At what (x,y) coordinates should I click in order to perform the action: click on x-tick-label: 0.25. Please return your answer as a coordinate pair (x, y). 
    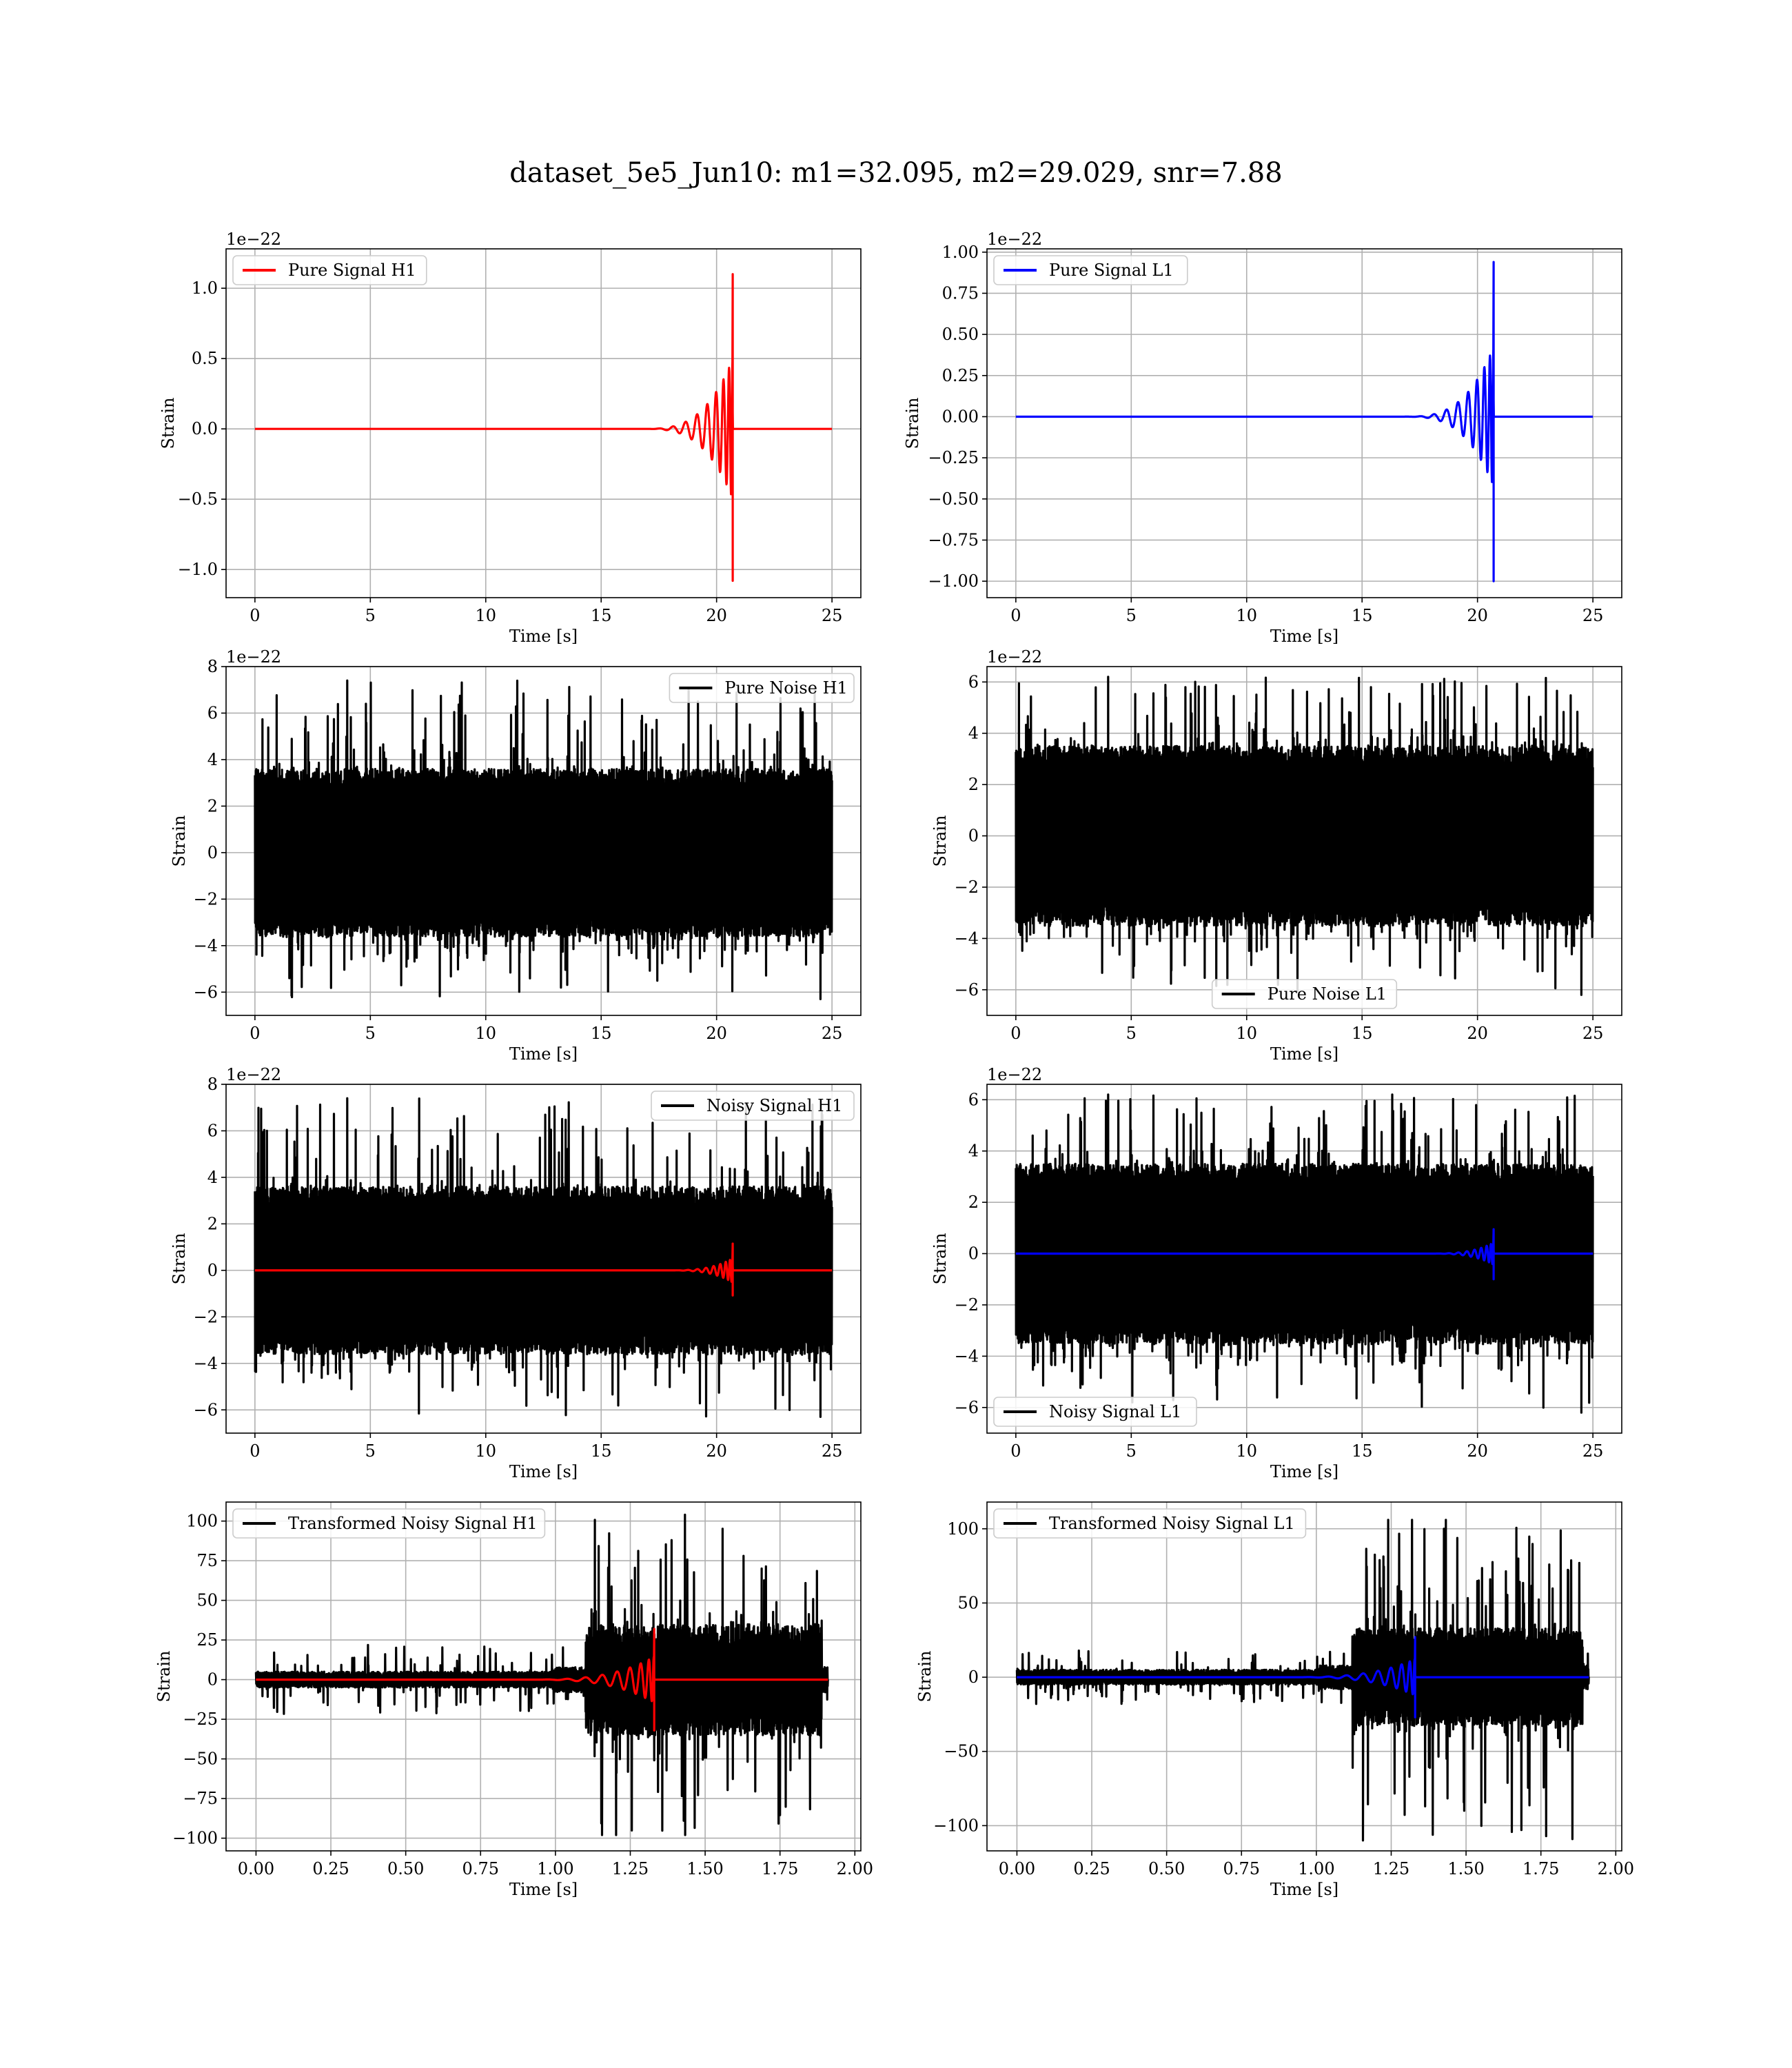
    Looking at the image, I should click on (1091, 1868).